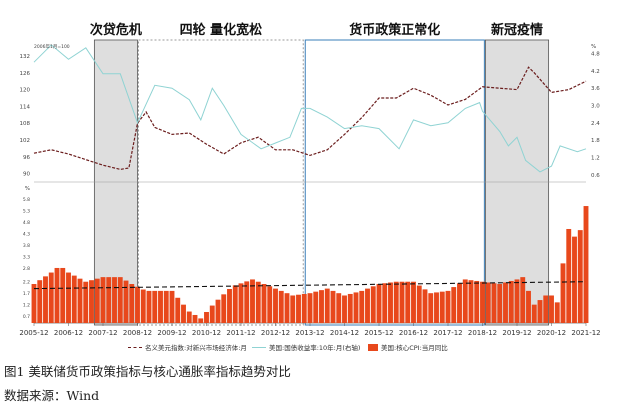 The height and width of the screenshot is (419, 634). I want to click on legend-label-treasury: 美国:国债收益率:10年:月(右轴), so click(315, 348).